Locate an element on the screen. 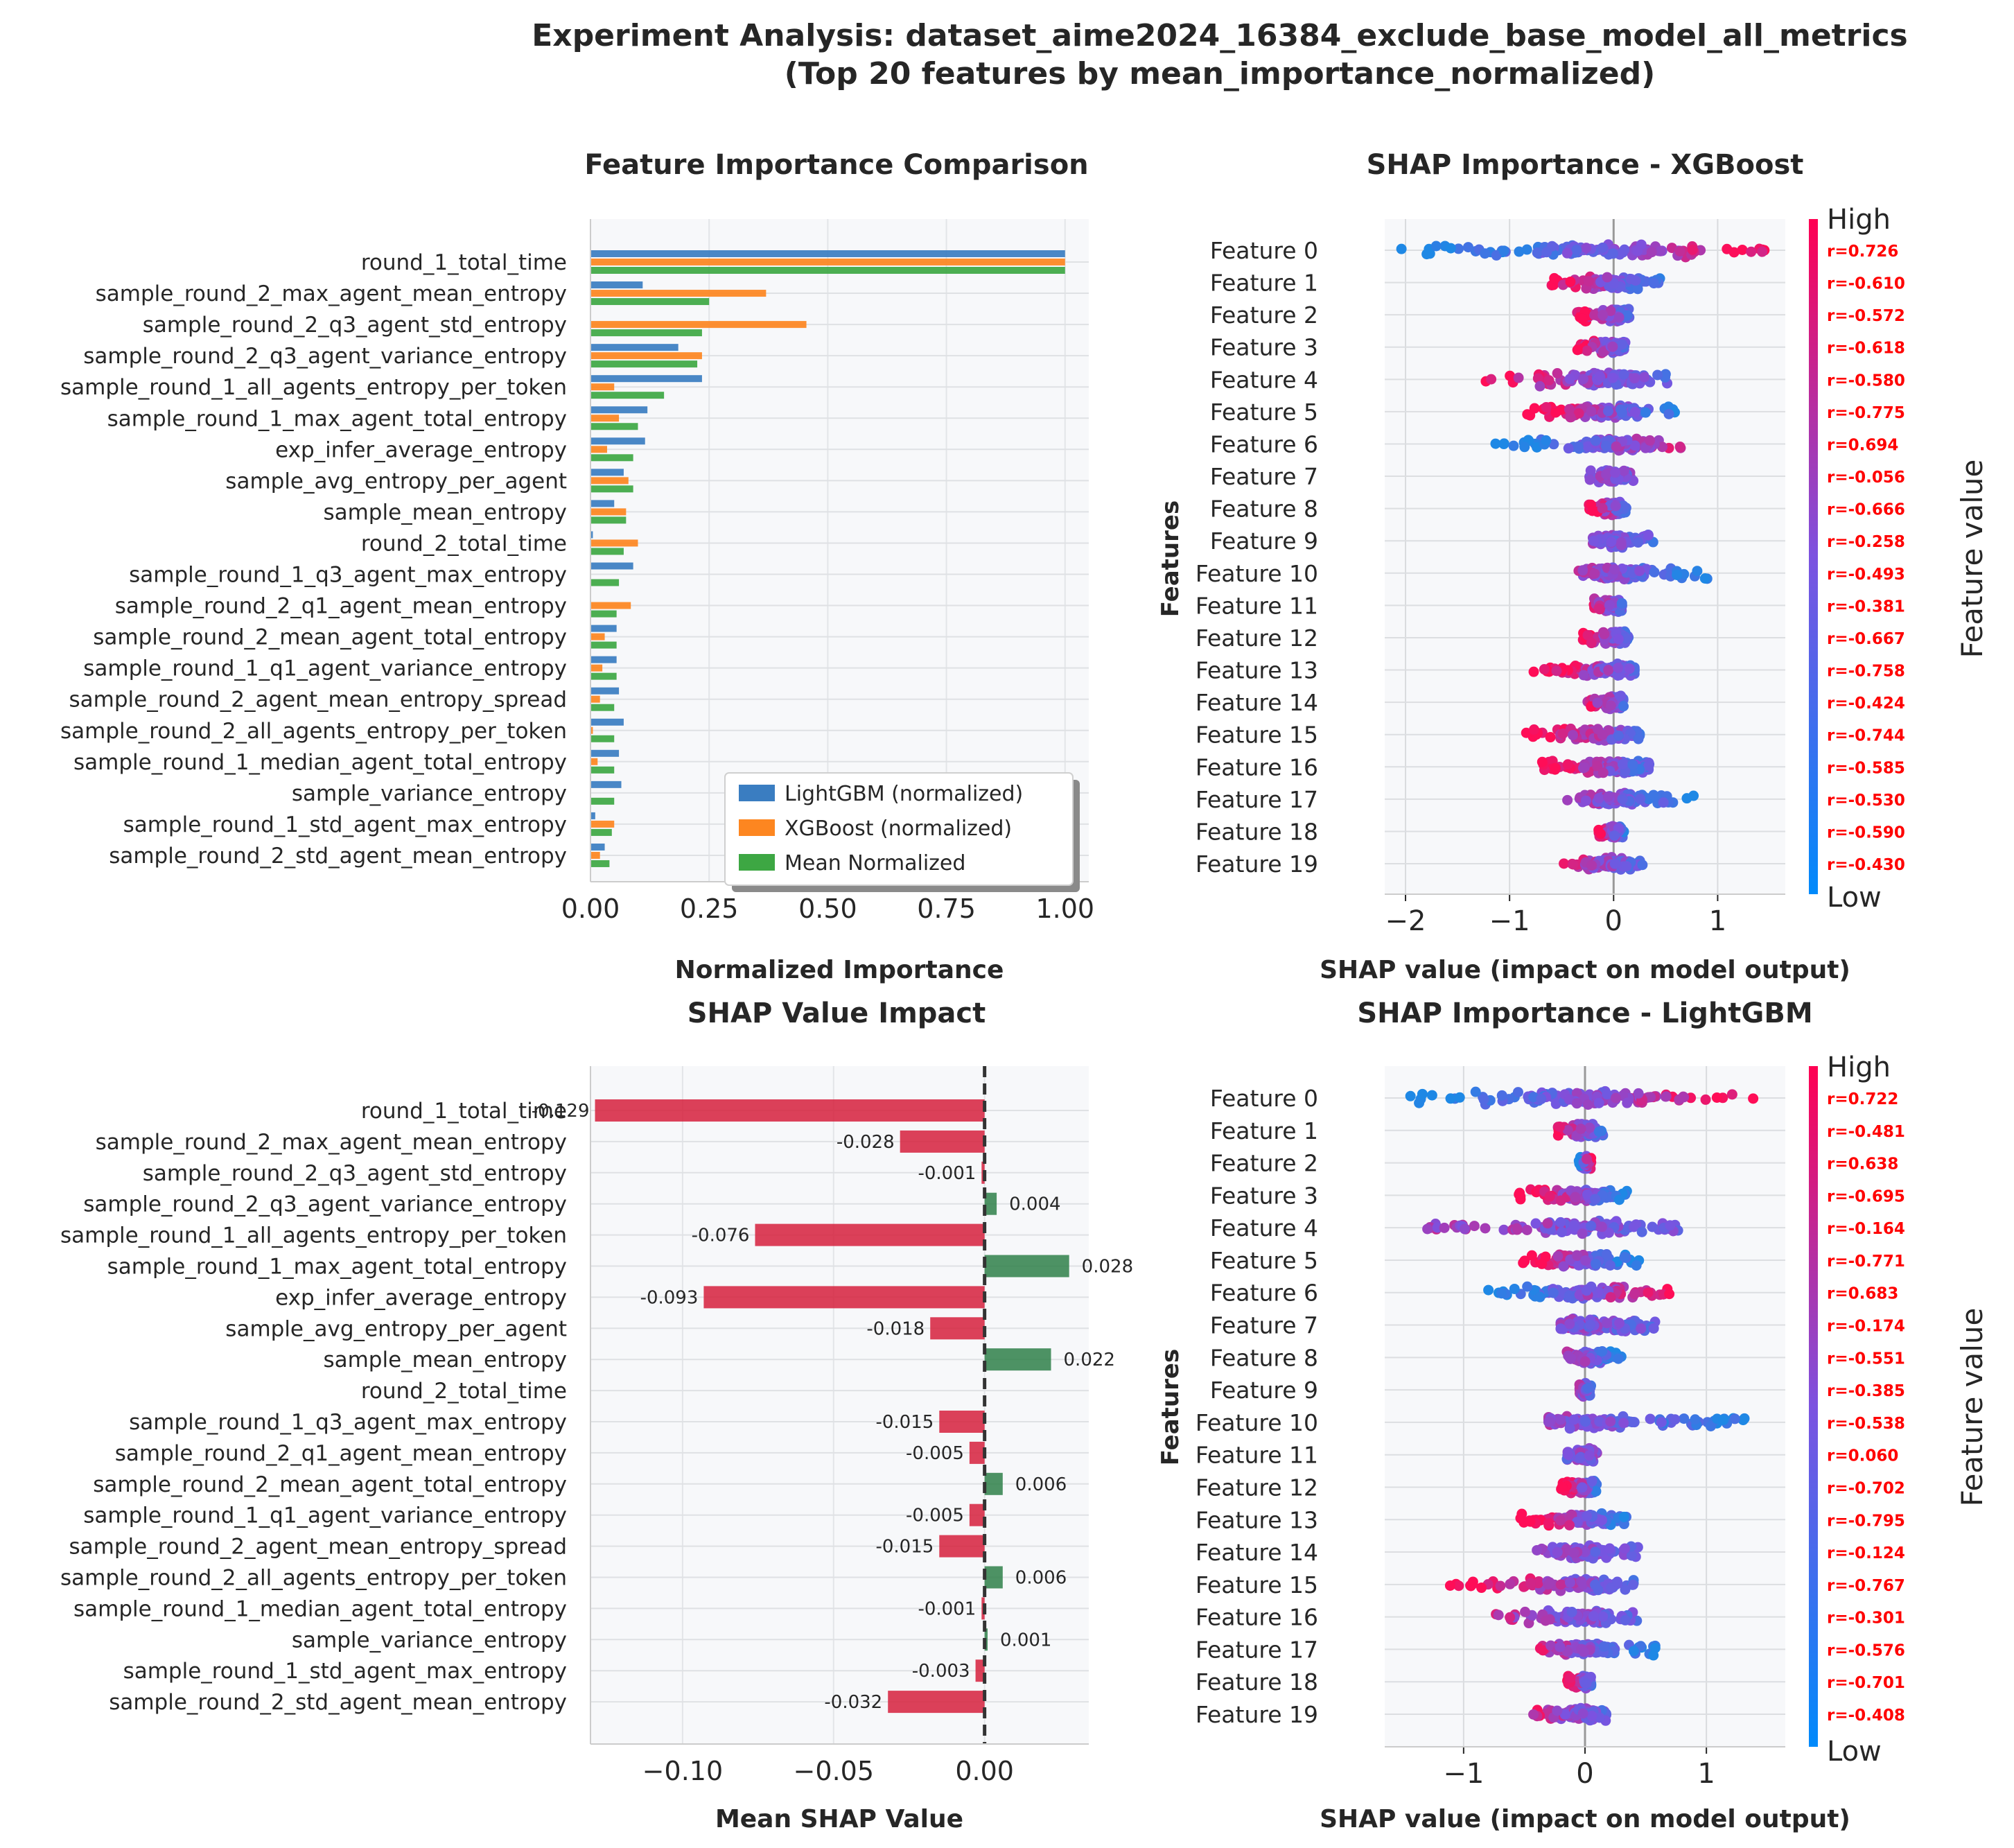 This screenshot has height=1848, width=2014. x-axis-label: SHAP value (impact on model output) is located at coordinates (1585, 970).